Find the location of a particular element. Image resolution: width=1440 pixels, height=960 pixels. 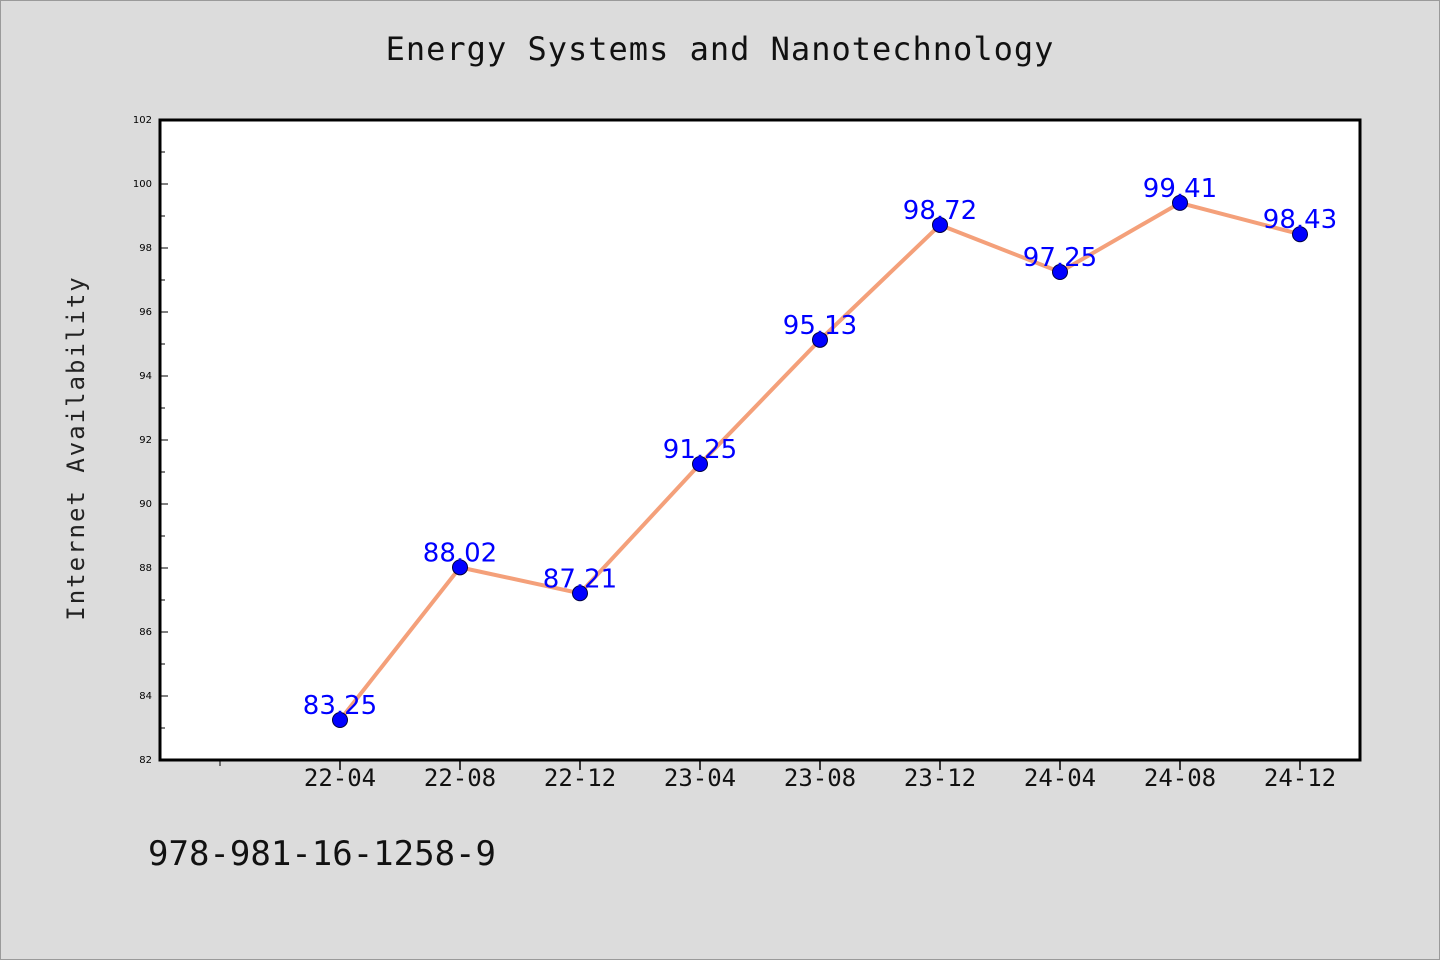

y-tick-label: 100 is located at coordinates (142, 184).